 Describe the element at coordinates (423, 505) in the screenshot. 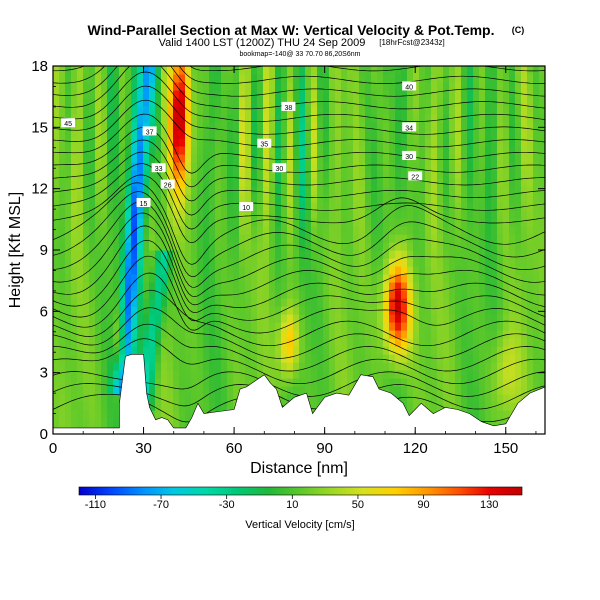

I see `colorbar-tick-label: 90` at that location.